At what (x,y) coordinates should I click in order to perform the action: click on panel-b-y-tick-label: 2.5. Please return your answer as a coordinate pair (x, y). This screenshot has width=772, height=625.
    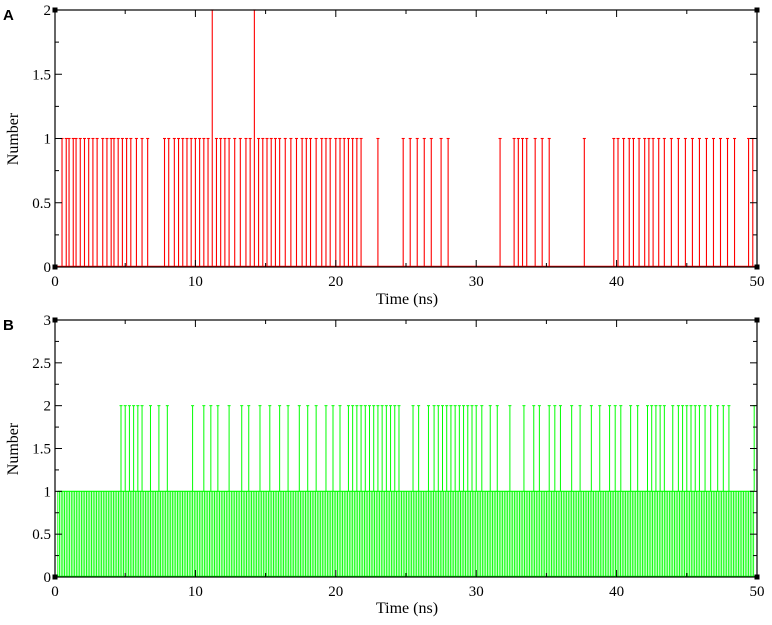
    Looking at the image, I should click on (41, 364).